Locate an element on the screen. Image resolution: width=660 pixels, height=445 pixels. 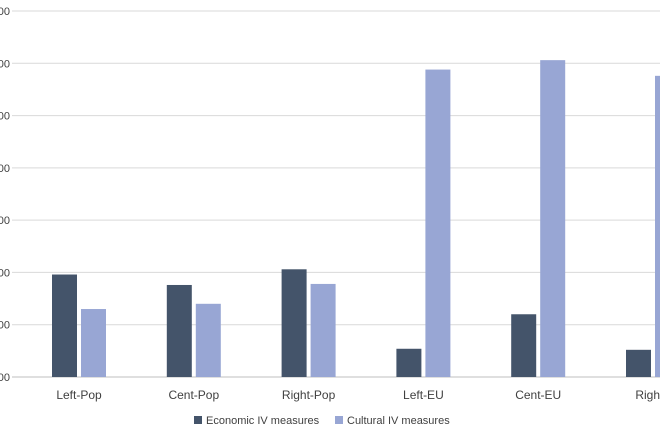
legend-label: Cultural IV measures is located at coordinates (398, 421).